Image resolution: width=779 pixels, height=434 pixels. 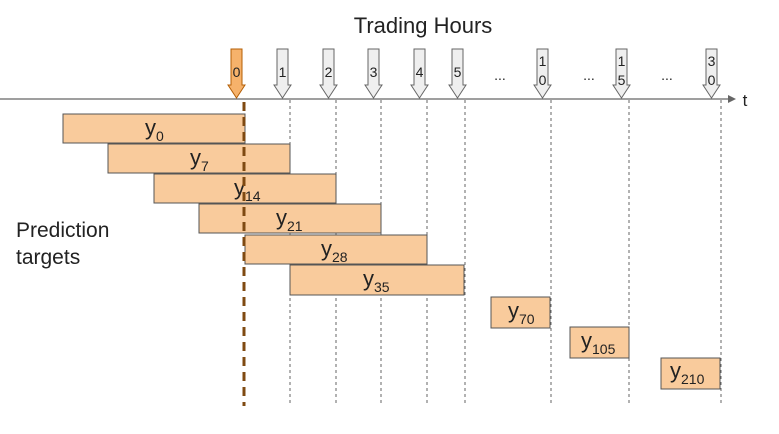 I want to click on target-box-y70, so click(x=520, y=312).